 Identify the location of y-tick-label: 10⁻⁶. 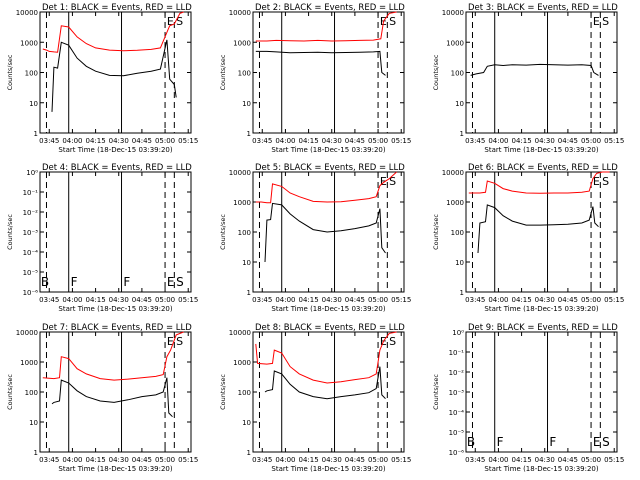
(457, 453).